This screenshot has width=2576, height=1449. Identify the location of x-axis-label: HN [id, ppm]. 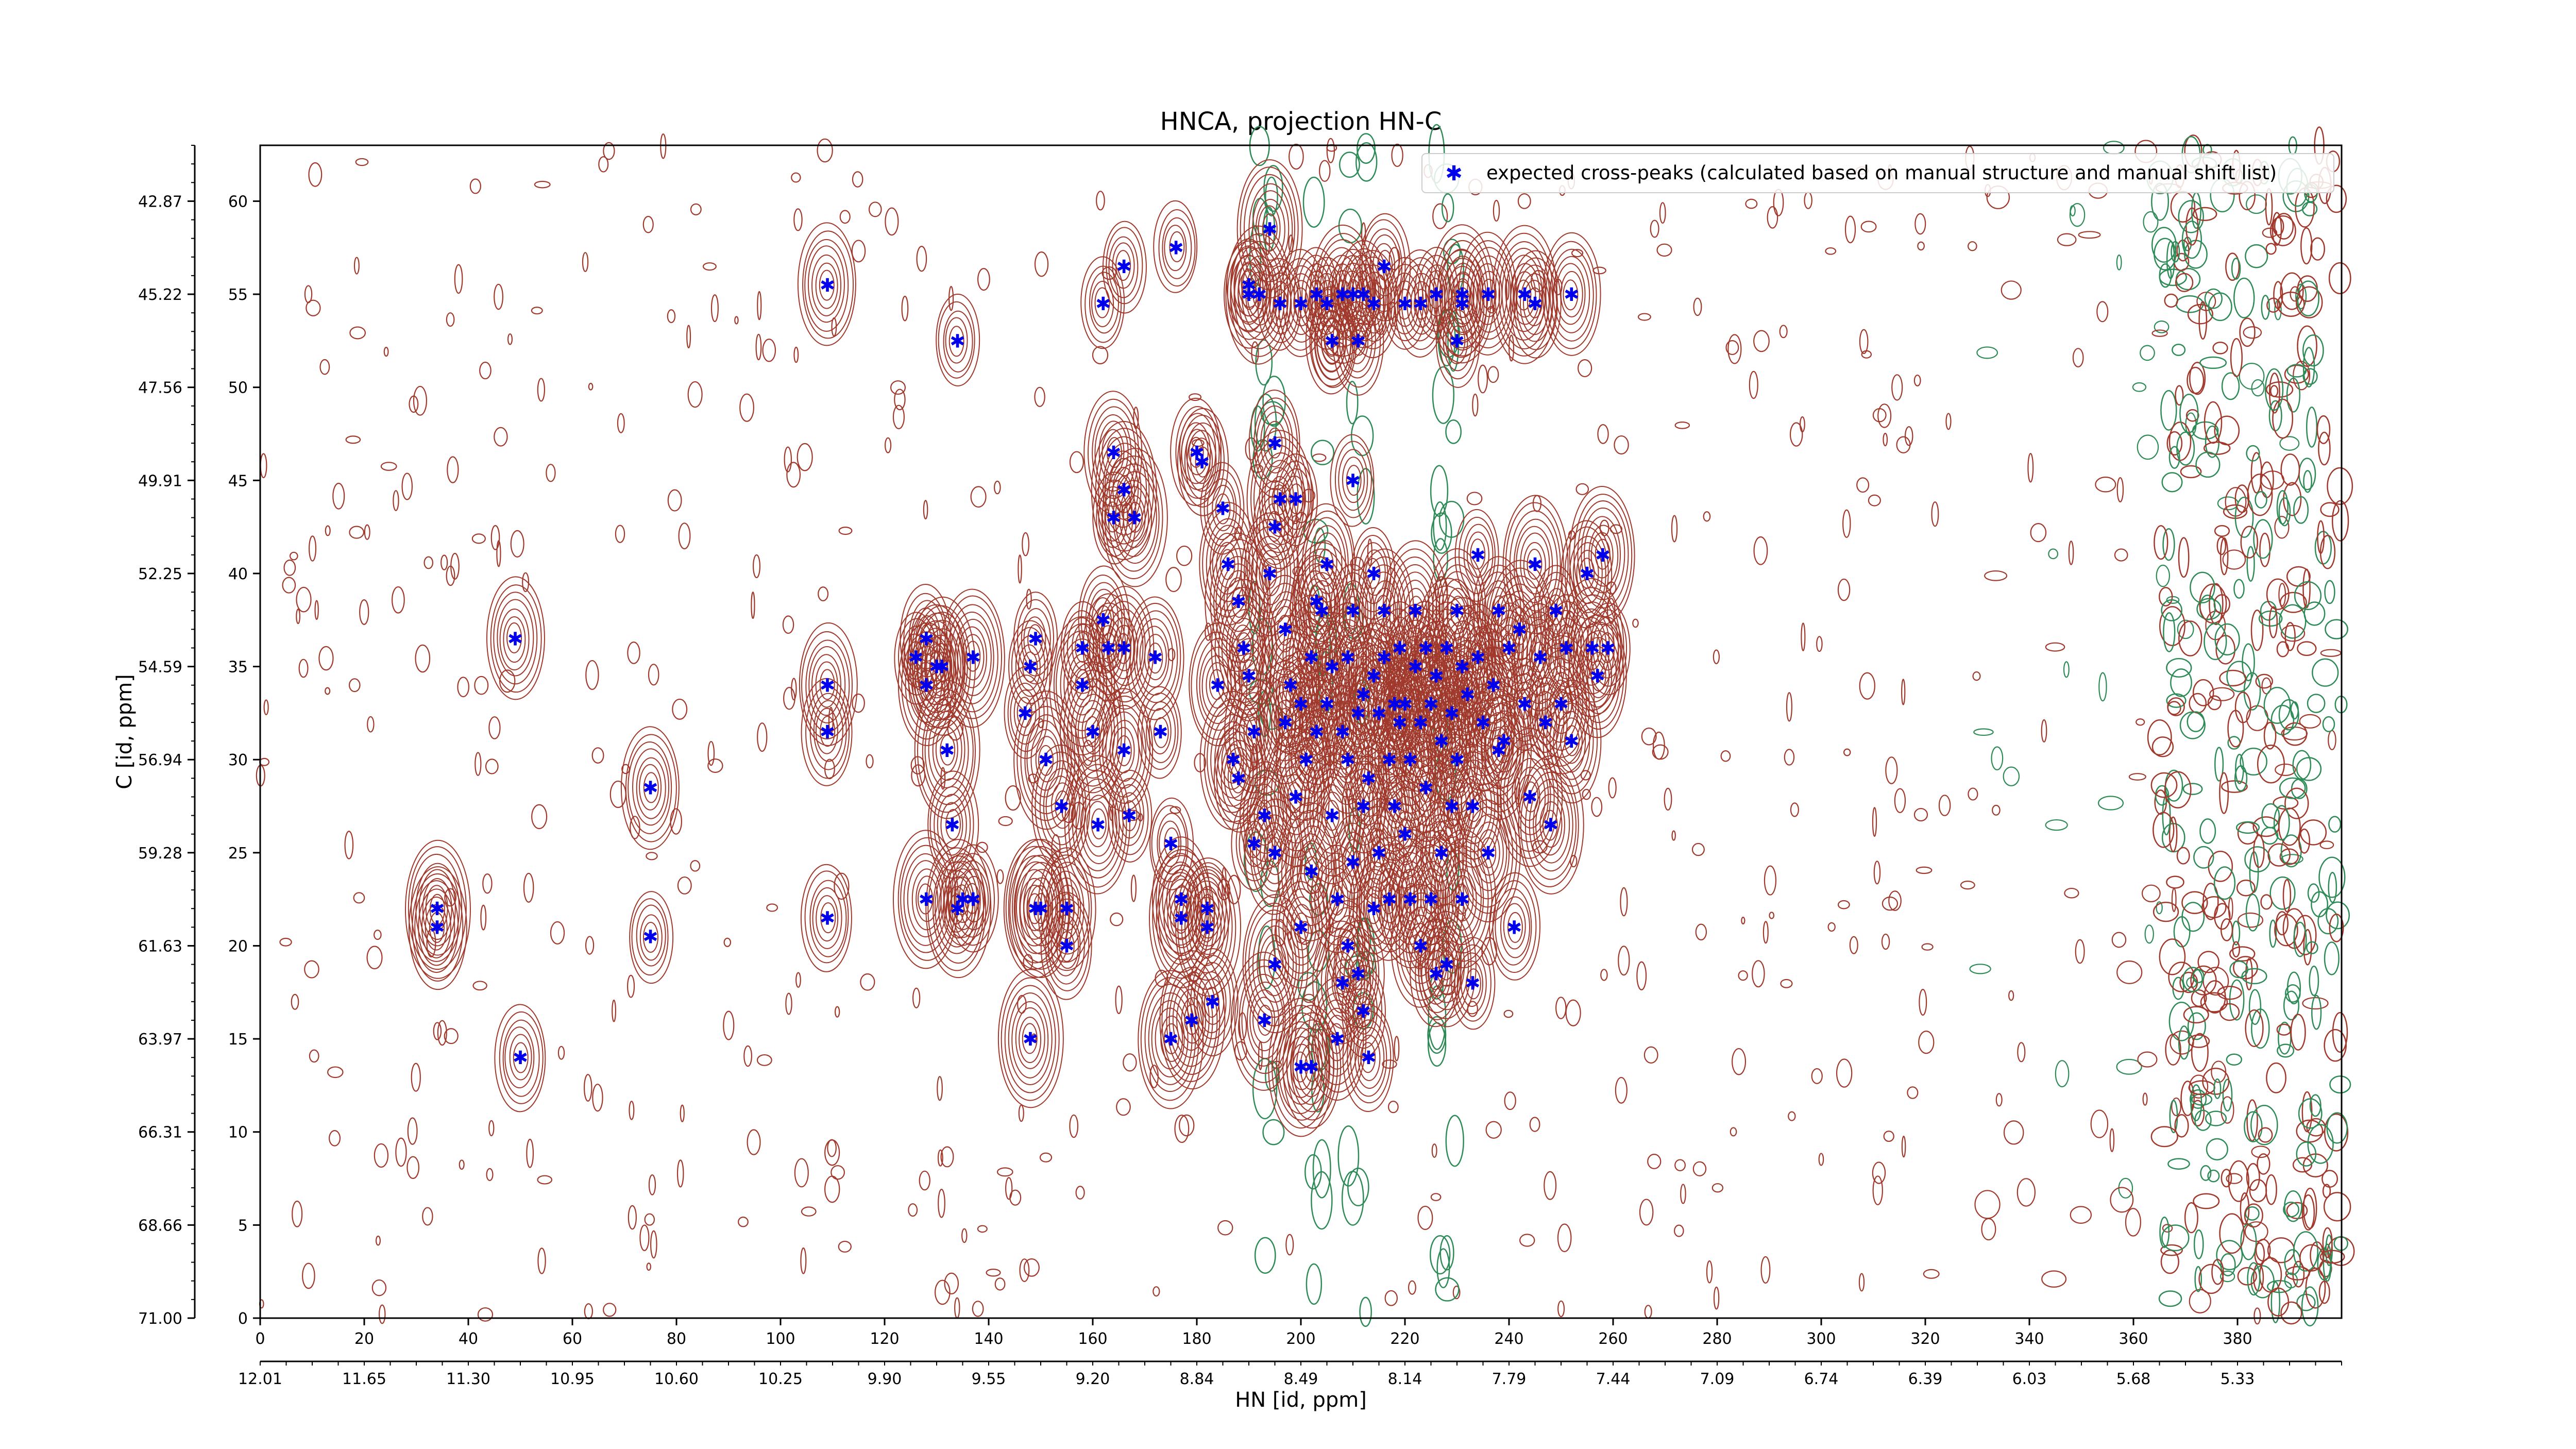
(1301, 1400).